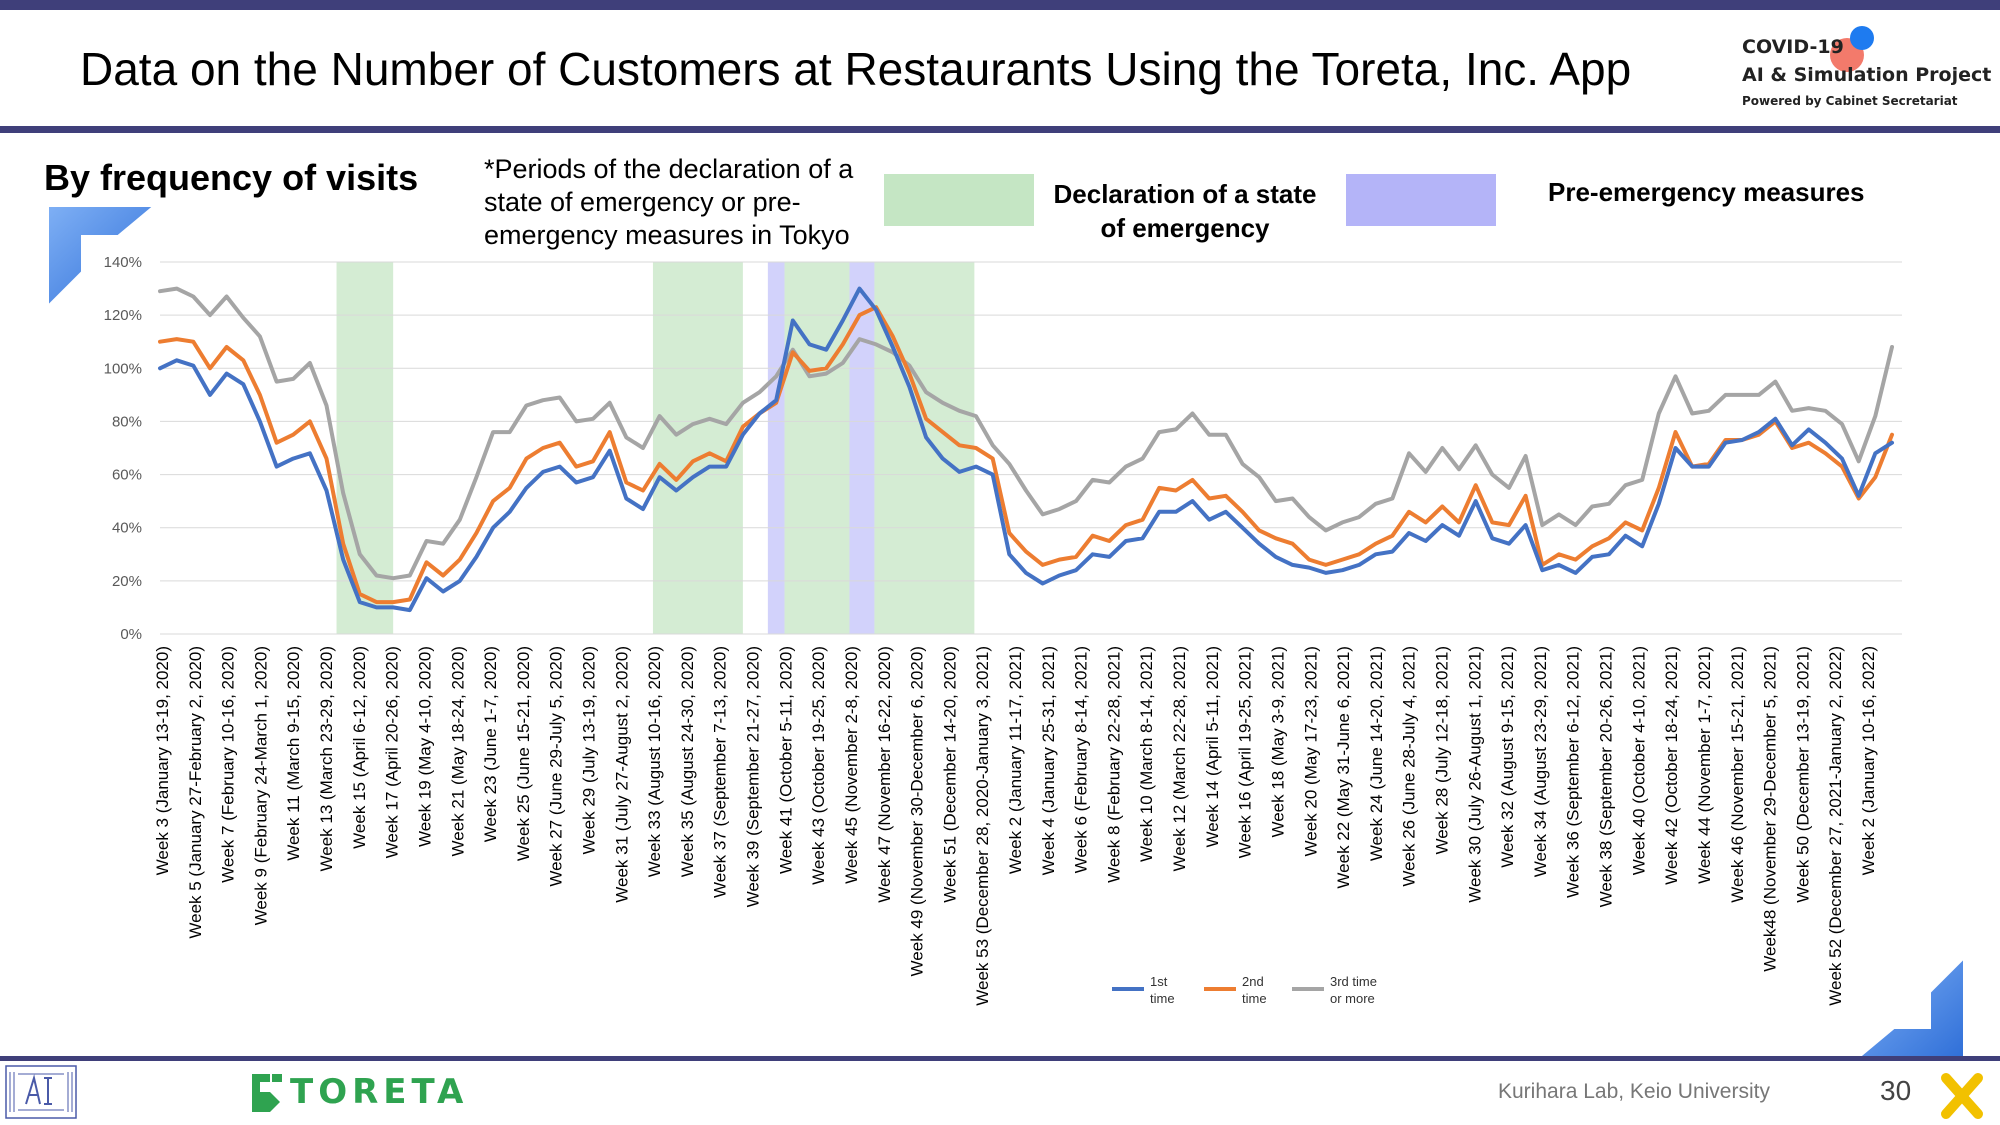  Describe the element at coordinates (1474, 774) in the screenshot. I see `x-tick-label: Week 30 (July 26-August 1, 2021)` at that location.